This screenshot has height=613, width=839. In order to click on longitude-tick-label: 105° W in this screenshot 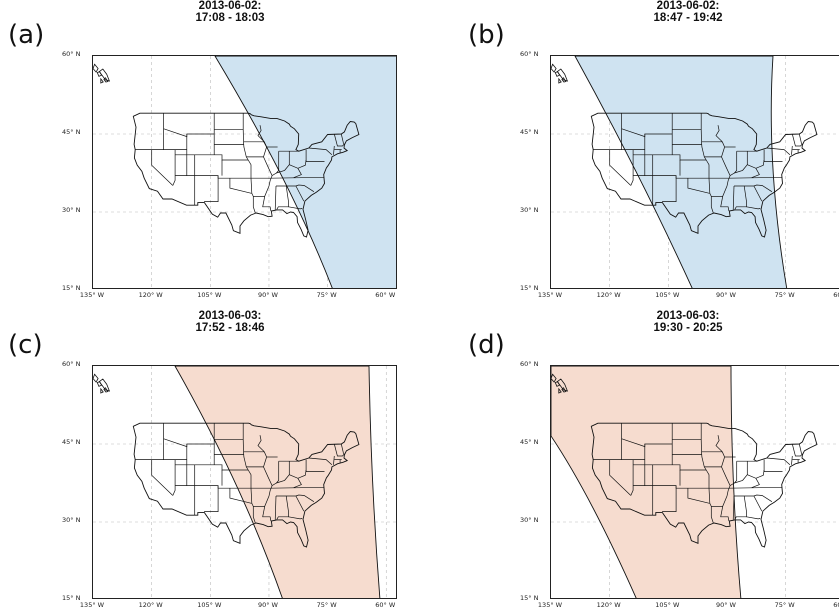, I will do `click(209, 295)`.